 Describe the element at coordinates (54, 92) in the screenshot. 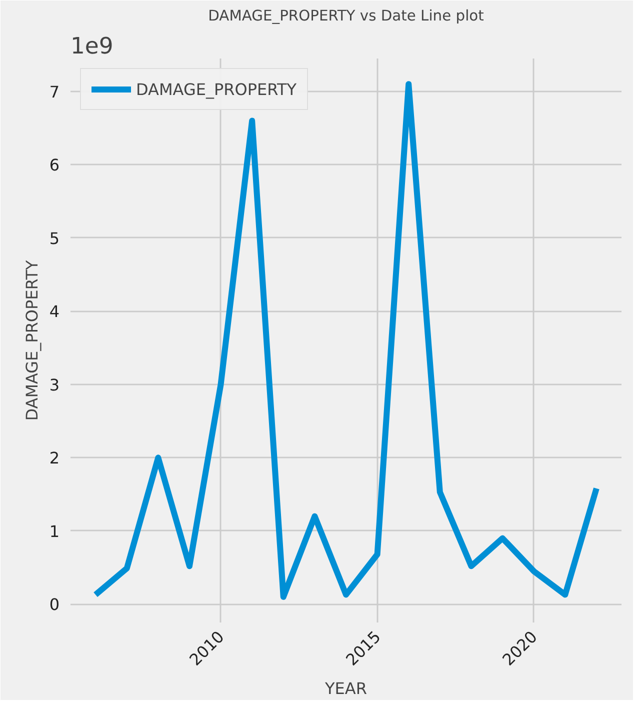

I see `y-tick-label: 7` at that location.